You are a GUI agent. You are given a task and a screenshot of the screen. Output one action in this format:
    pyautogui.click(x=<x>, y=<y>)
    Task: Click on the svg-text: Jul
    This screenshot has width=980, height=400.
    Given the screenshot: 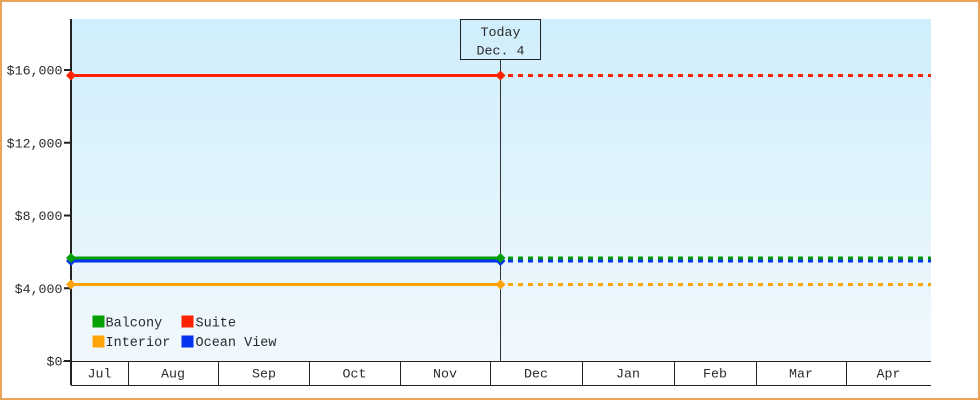 What is the action you would take?
    pyautogui.click(x=100, y=374)
    